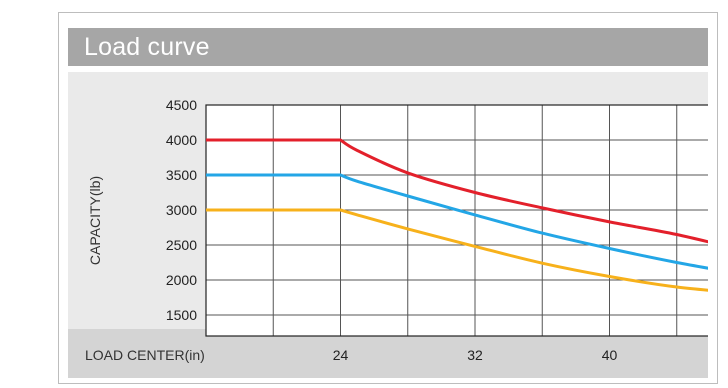 The width and height of the screenshot is (728, 388). Describe the element at coordinates (181, 315) in the screenshot. I see `y-tick-label: 1500` at that location.